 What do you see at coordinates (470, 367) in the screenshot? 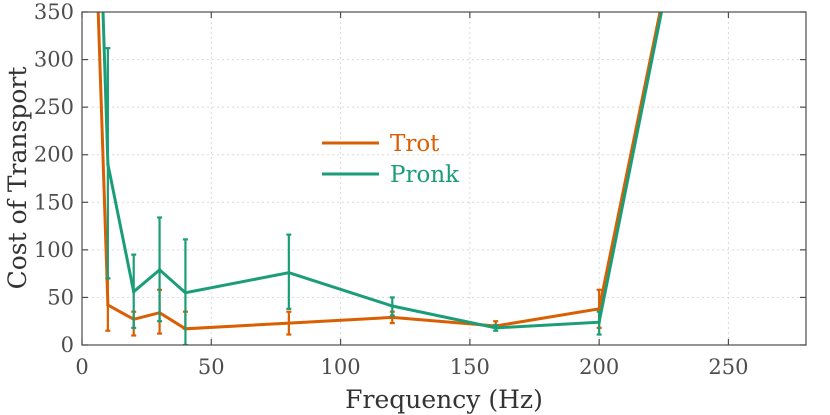
I see `x-tick-label: 150` at bounding box center [470, 367].